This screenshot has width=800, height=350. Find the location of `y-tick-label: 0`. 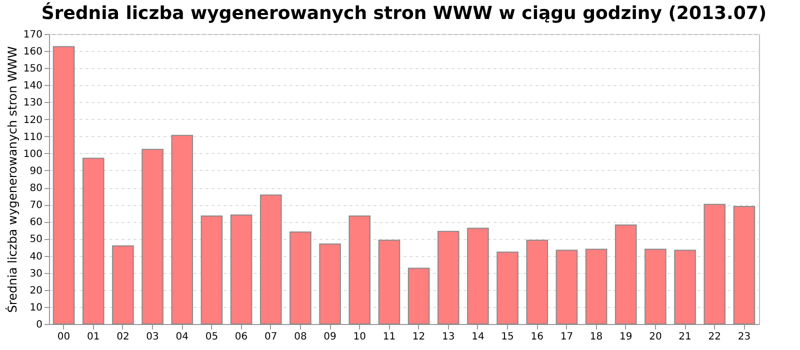

y-tick-label: 0 is located at coordinates (39, 325).